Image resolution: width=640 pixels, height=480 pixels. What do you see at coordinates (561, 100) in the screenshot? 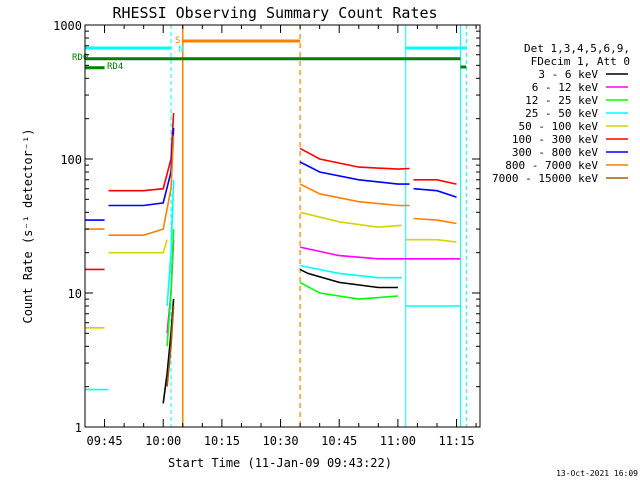
I see `legend-label-2: 12 - 25 keV` at bounding box center [561, 100].